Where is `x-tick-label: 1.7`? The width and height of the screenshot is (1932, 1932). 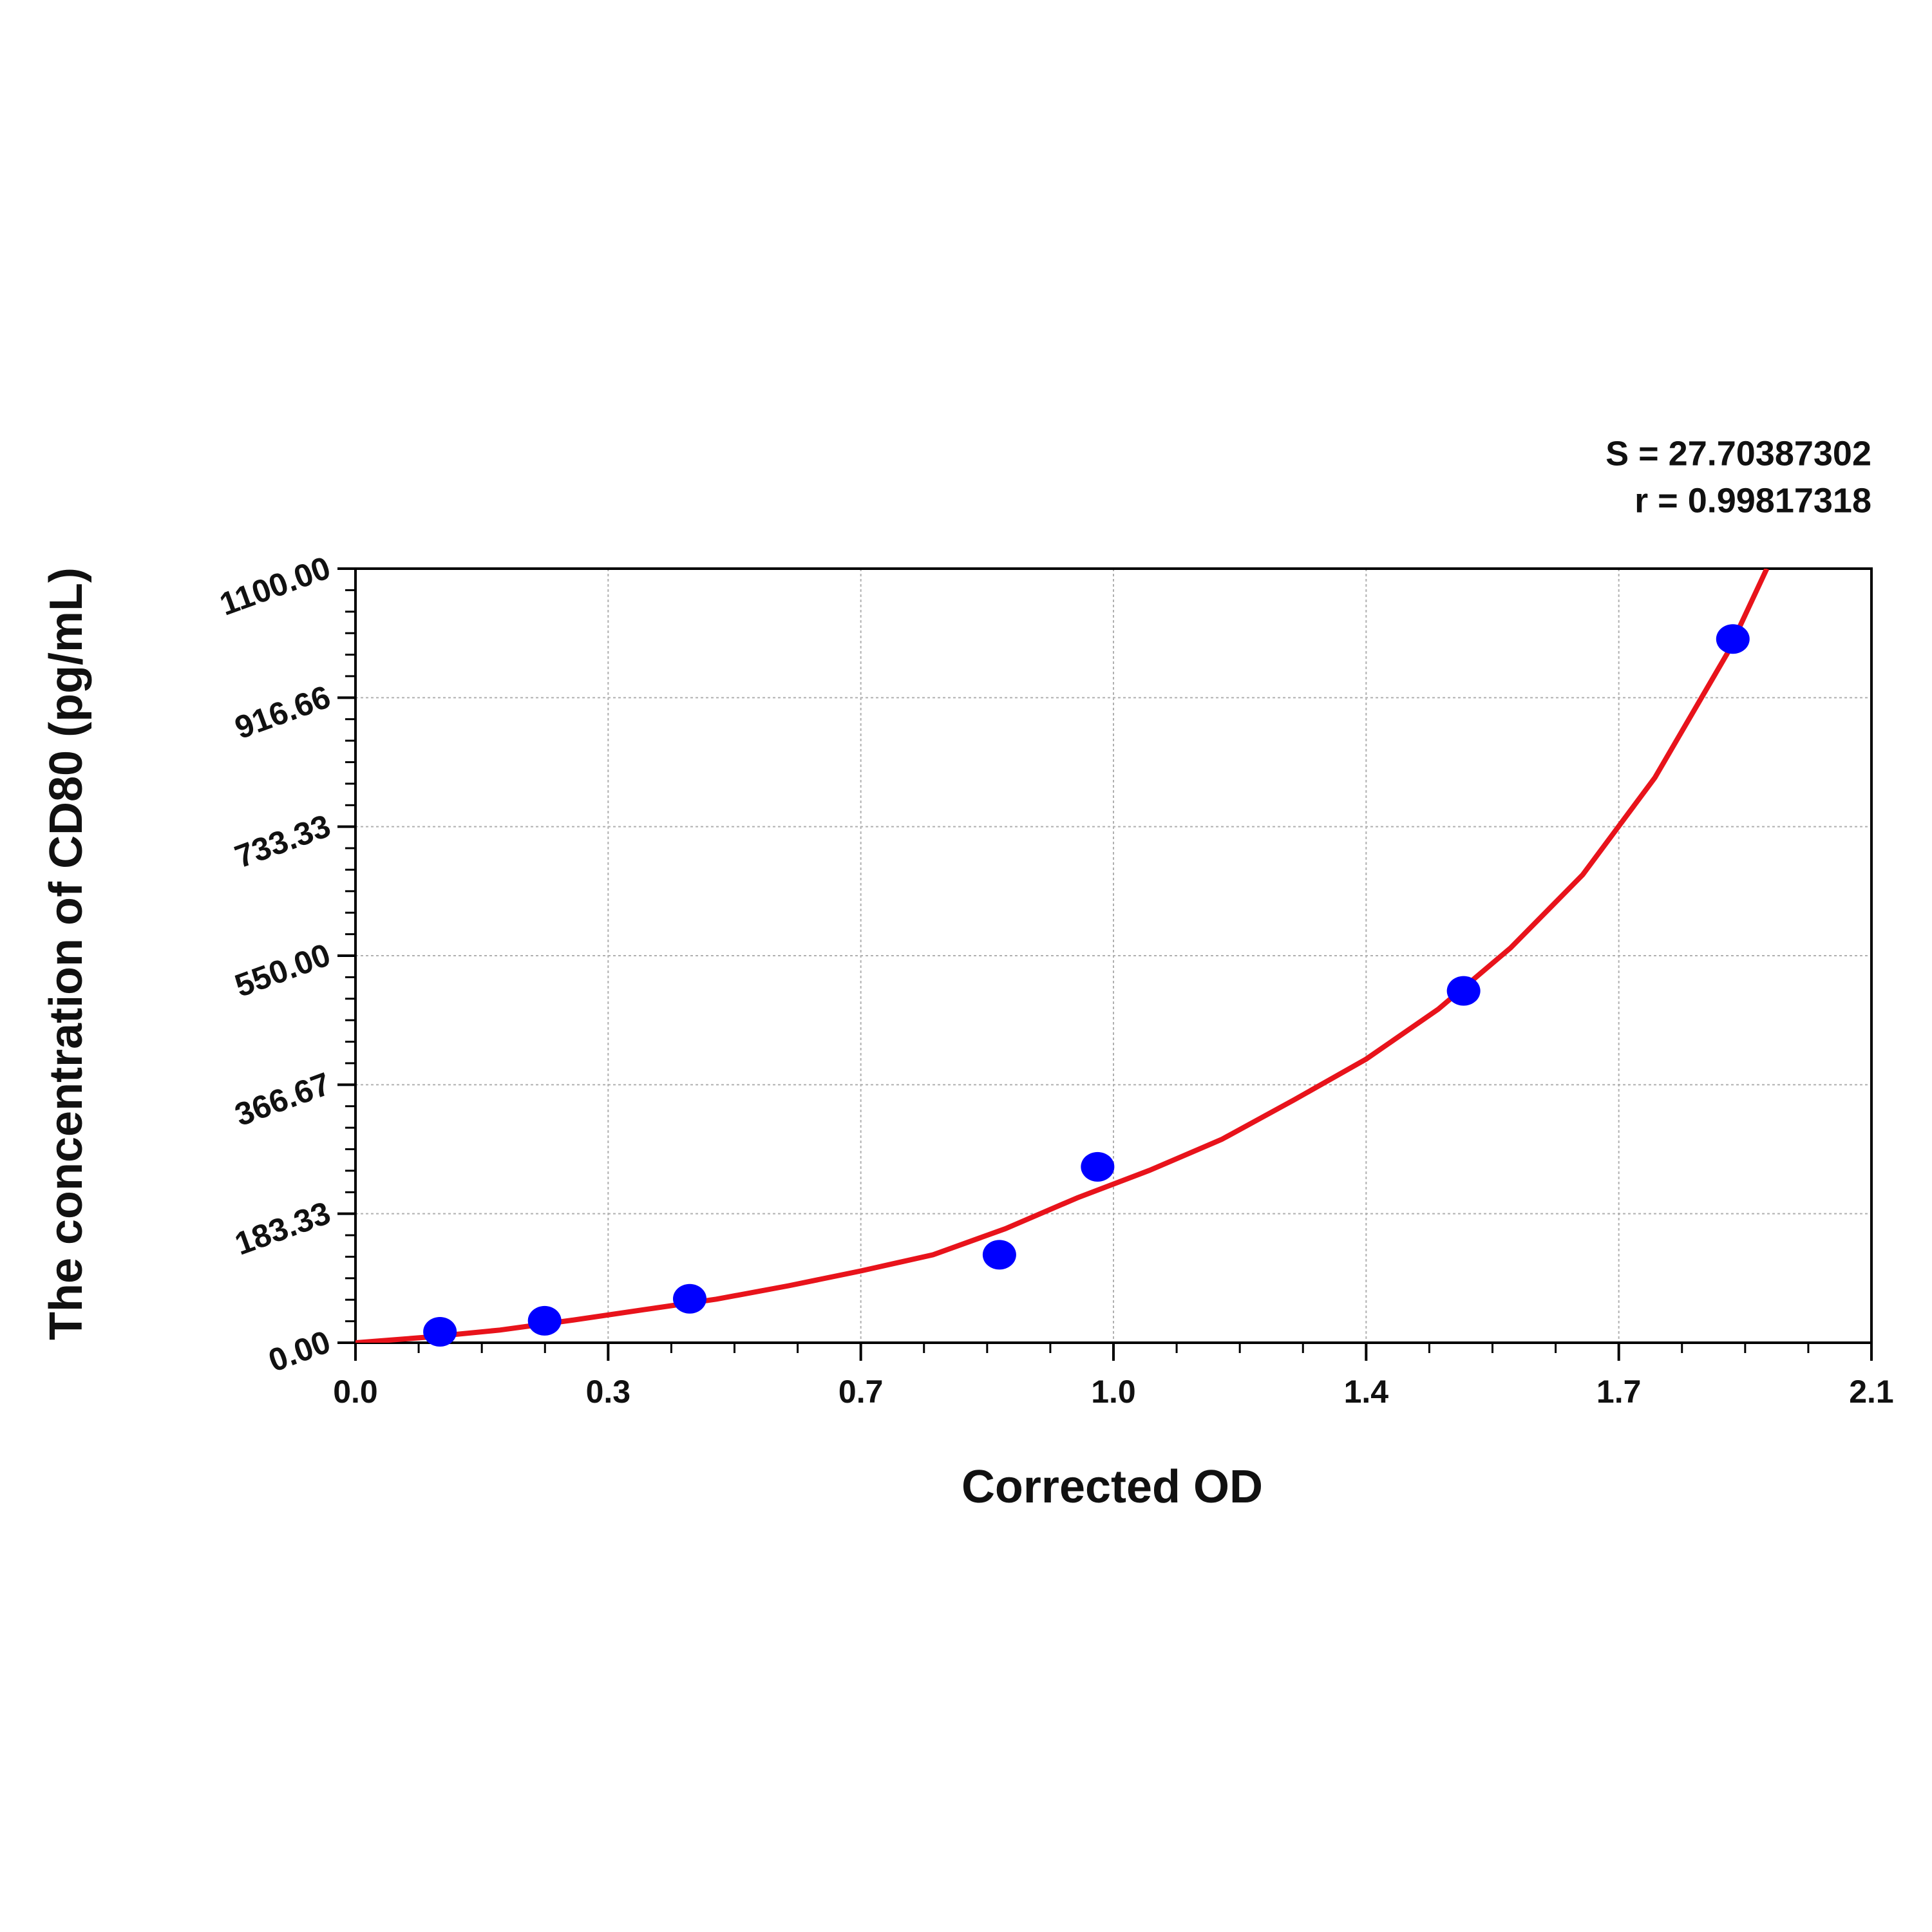
x-tick-label: 1.7 is located at coordinates (1619, 1392).